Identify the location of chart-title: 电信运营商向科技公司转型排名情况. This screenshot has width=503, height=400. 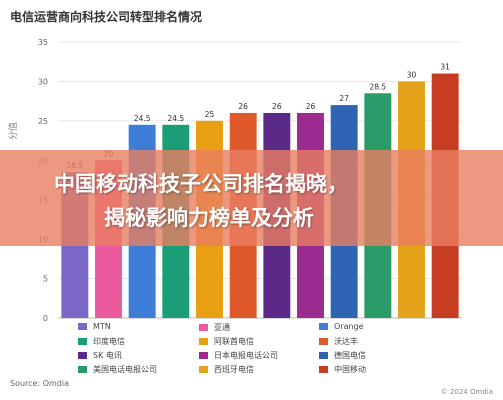
(106, 17).